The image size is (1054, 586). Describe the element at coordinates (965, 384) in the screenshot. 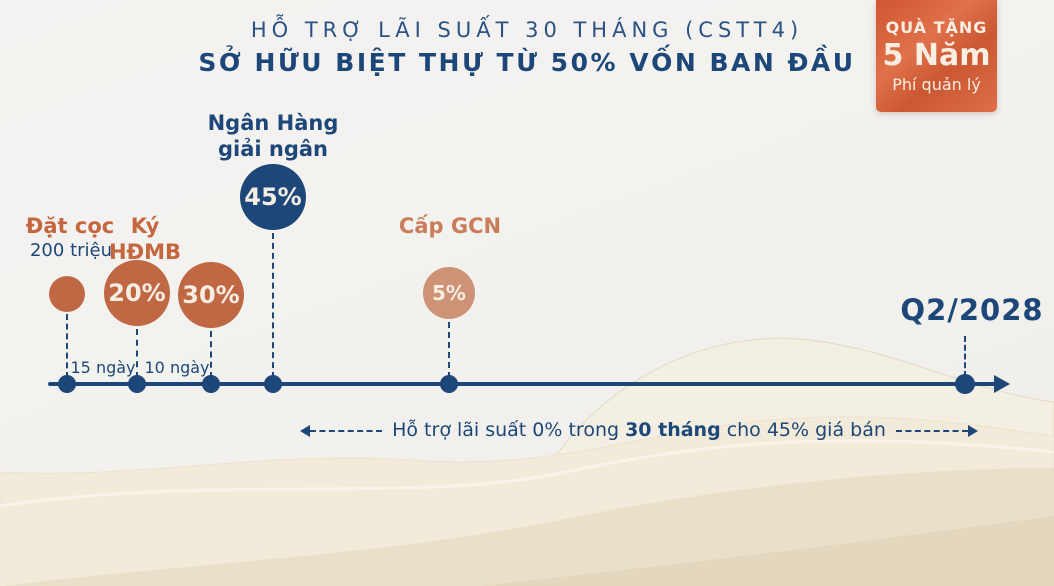

I see `timeline-dot-q2-2028` at that location.